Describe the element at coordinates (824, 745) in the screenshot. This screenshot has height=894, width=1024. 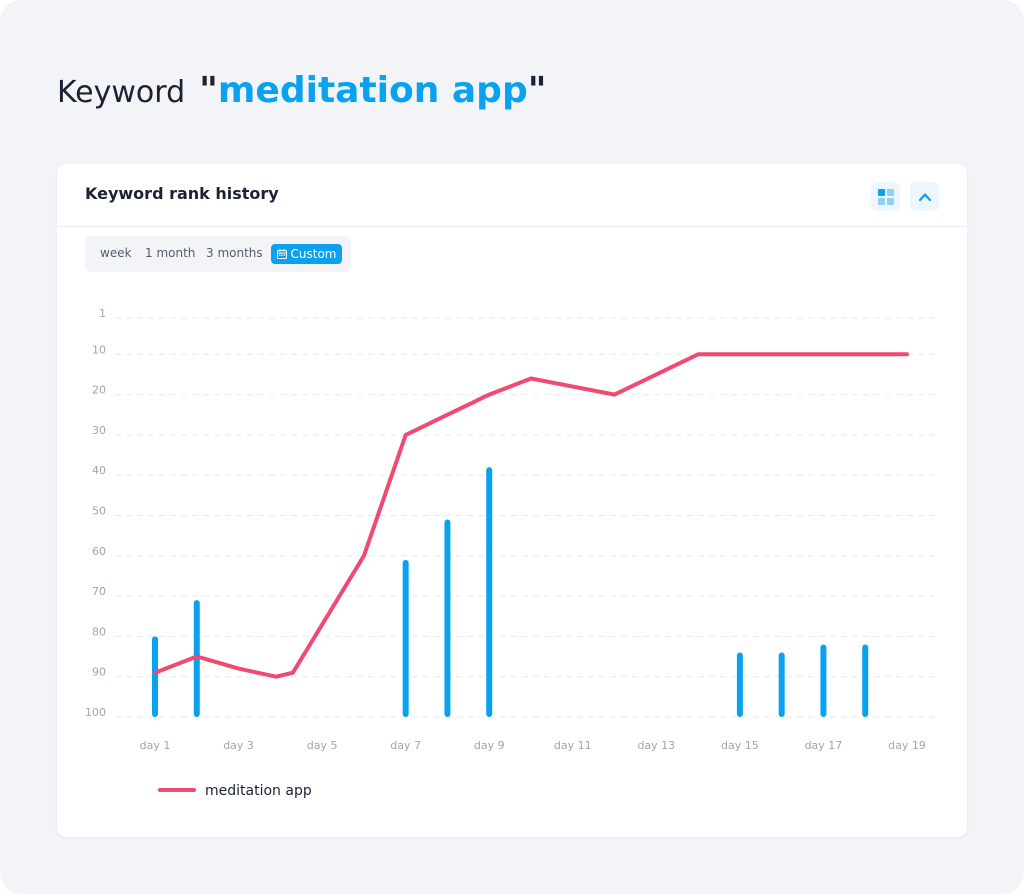
I see `x-tick-label: day 17` at that location.